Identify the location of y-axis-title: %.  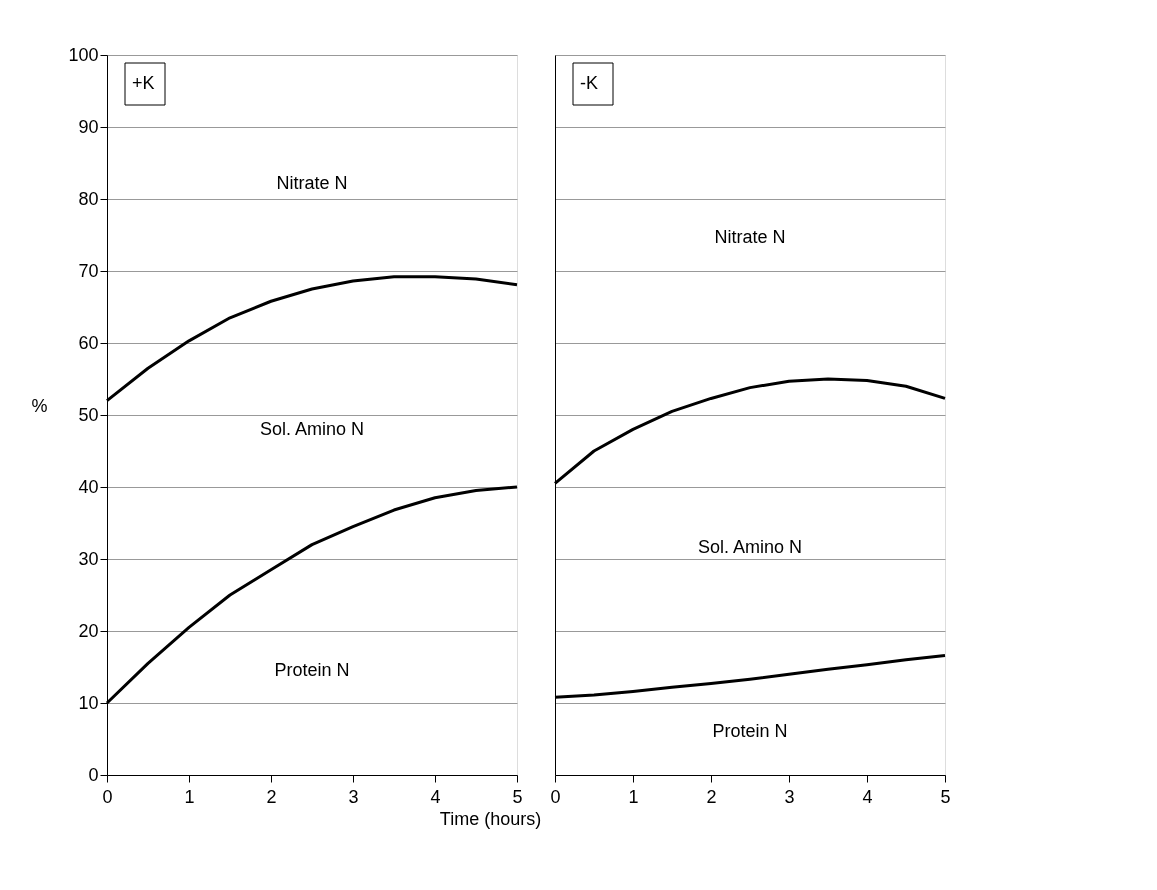
(39, 405).